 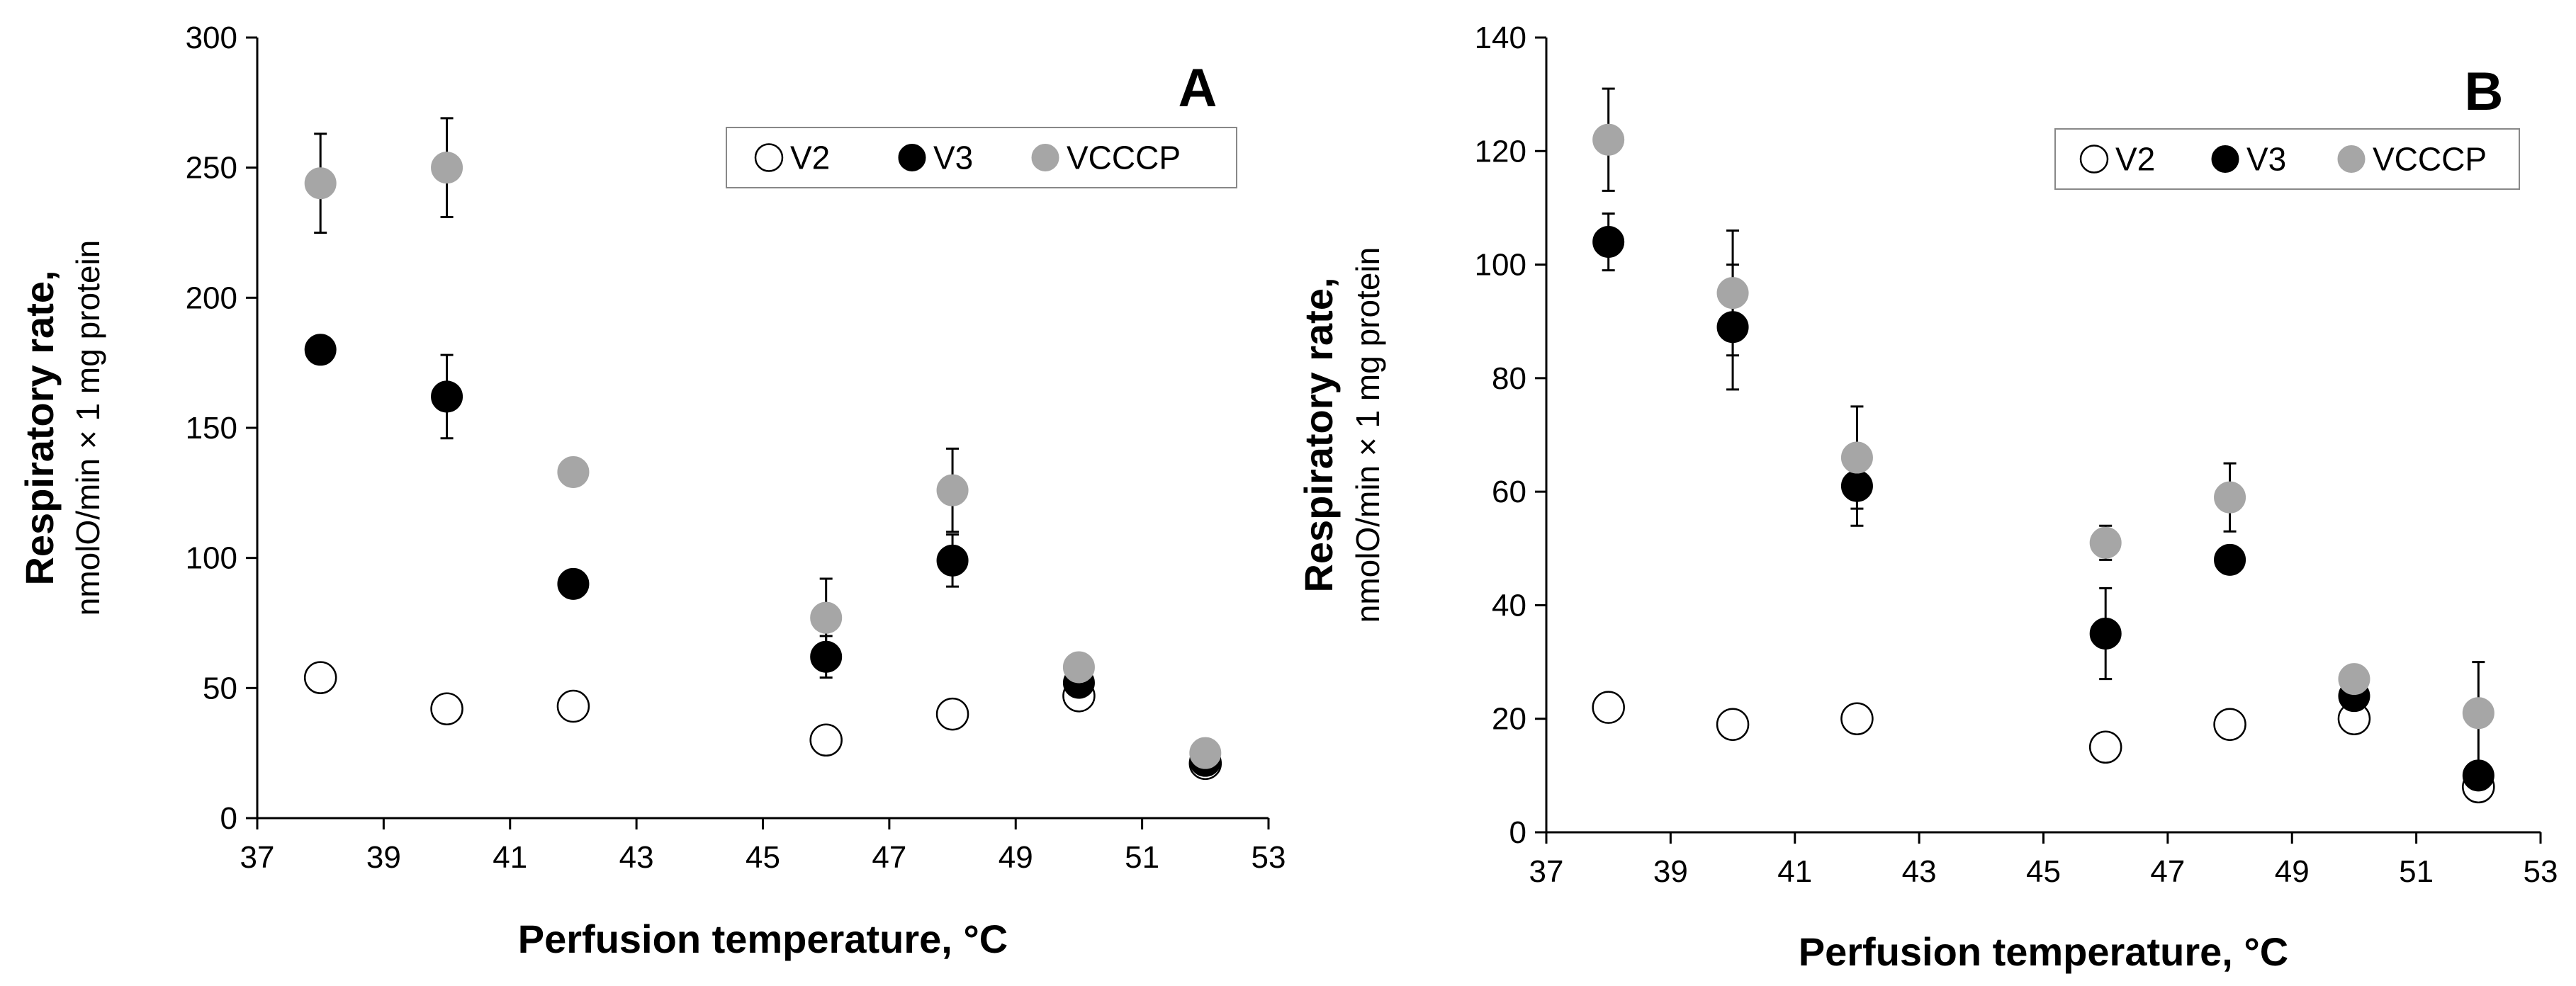 What do you see at coordinates (1500, 38) in the screenshot?
I see `y-tick-label: 140` at bounding box center [1500, 38].